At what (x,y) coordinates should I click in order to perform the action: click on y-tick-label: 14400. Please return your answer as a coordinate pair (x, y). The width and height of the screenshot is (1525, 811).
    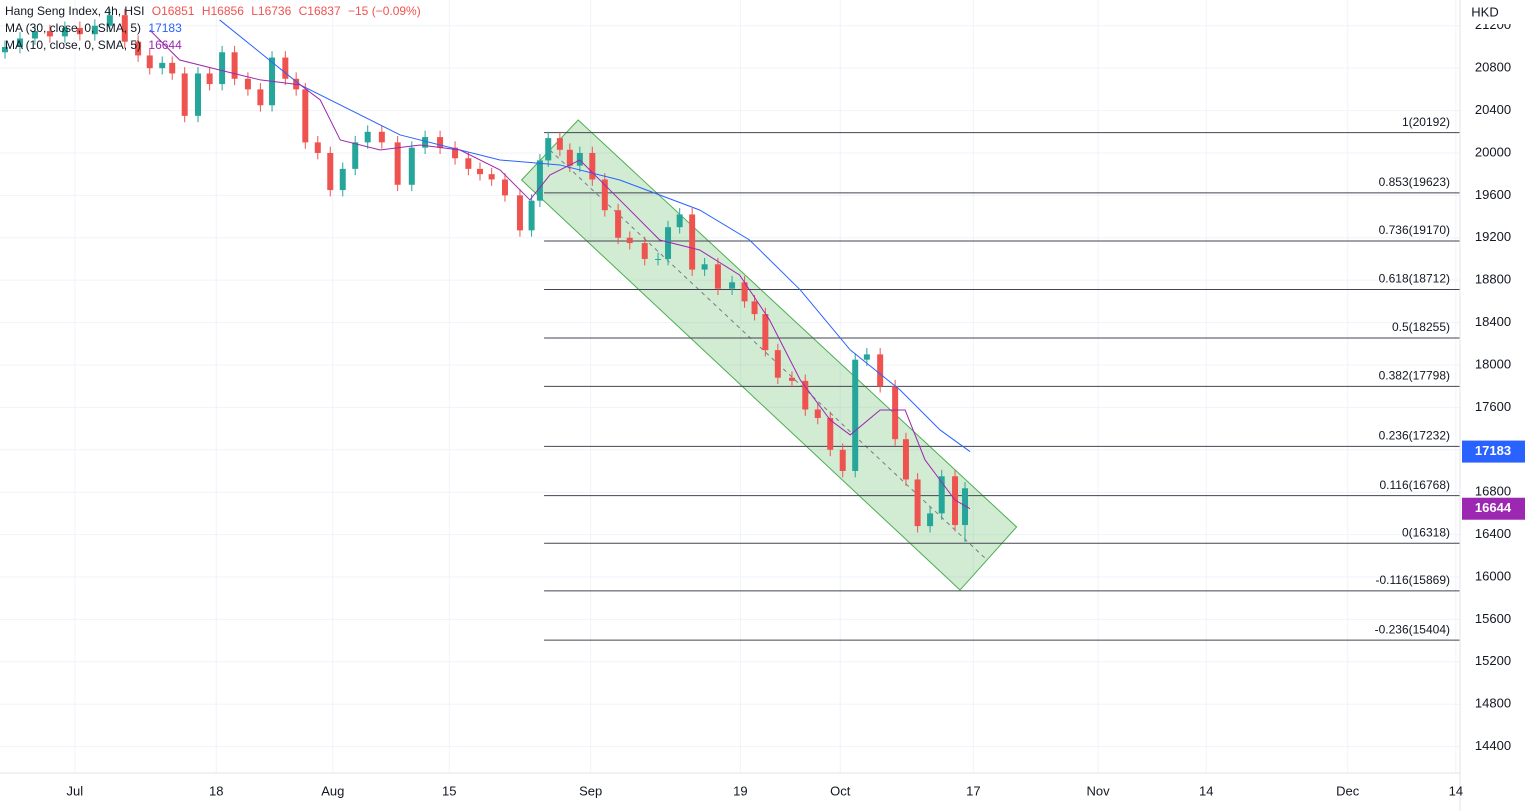
    Looking at the image, I should click on (1493, 745).